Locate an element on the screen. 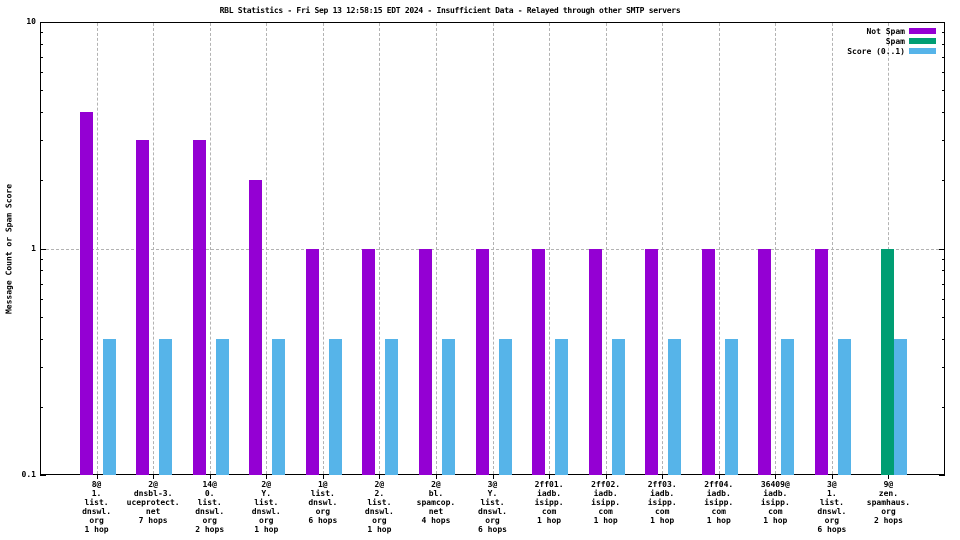  bar-spam is located at coordinates (888, 361).